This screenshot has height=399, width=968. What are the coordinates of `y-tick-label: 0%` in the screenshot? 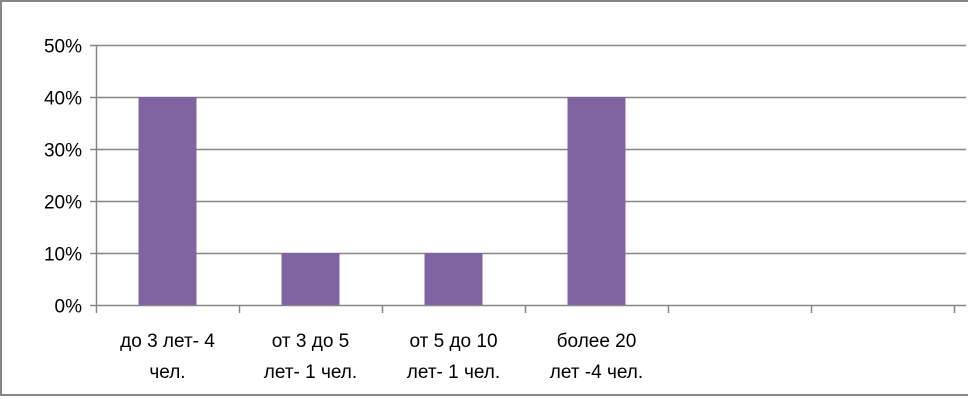 It's located at (69, 307).